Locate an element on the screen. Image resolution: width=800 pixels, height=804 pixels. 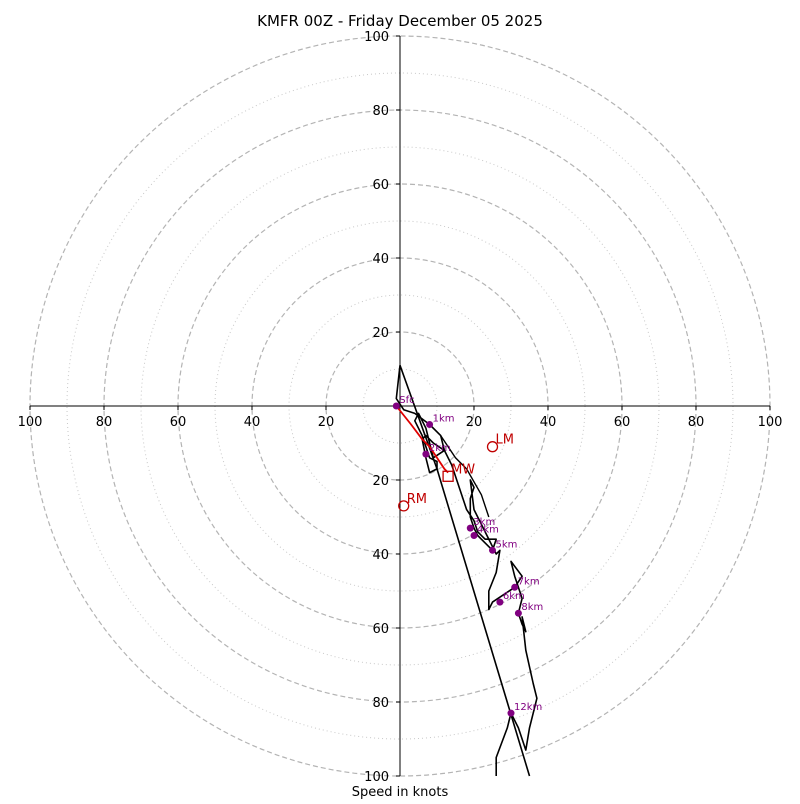
height-label: 1km is located at coordinates (444, 419).